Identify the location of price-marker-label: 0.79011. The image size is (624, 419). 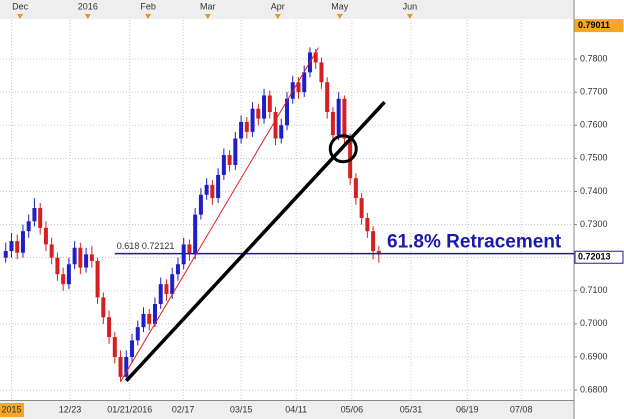
(594, 25).